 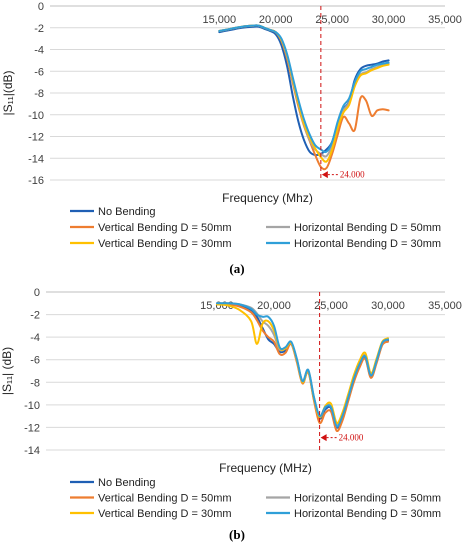 What do you see at coordinates (39, 51) in the screenshot?
I see `chart-a-y-tick-label: -4` at bounding box center [39, 51].